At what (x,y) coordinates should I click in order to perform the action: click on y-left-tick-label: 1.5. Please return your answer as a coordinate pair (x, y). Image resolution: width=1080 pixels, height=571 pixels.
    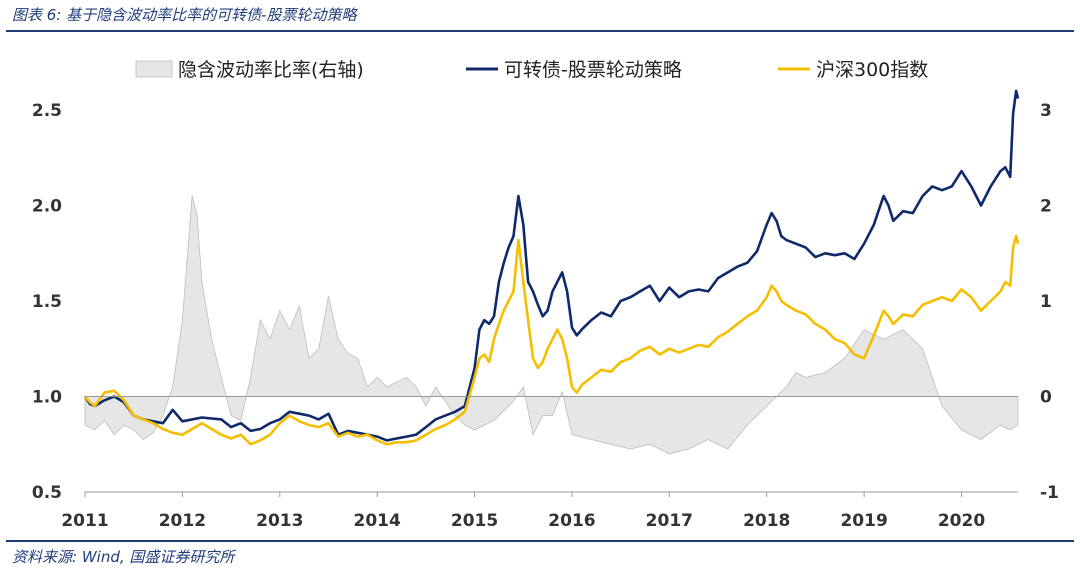
    Looking at the image, I should click on (47, 302).